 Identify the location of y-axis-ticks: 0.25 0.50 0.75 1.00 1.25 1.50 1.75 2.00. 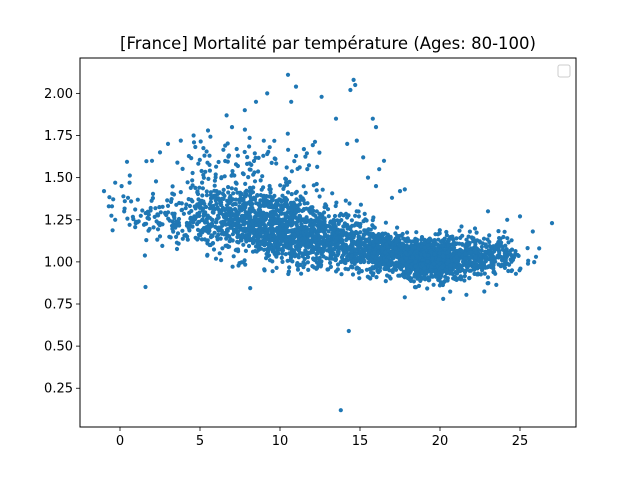
(62, 242).